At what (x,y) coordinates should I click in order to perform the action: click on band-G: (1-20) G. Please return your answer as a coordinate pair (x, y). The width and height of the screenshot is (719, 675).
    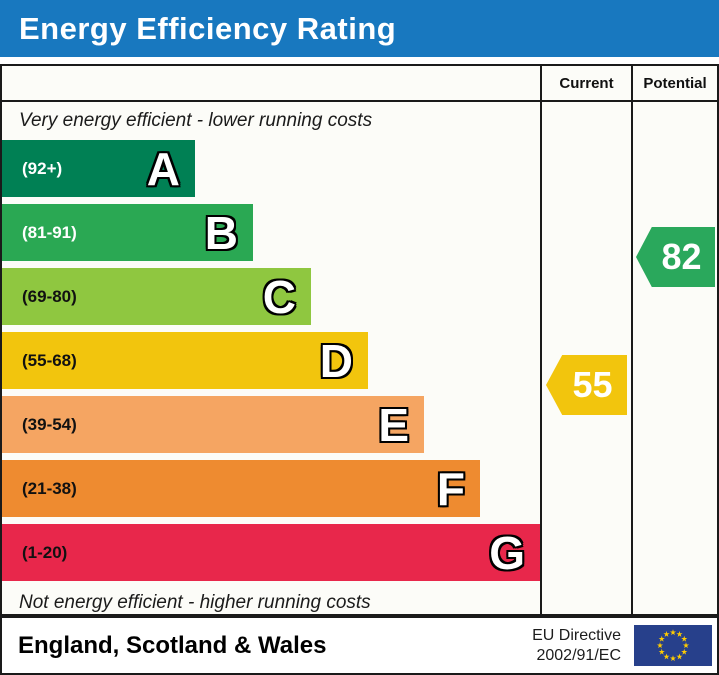
    Looking at the image, I should click on (271, 552).